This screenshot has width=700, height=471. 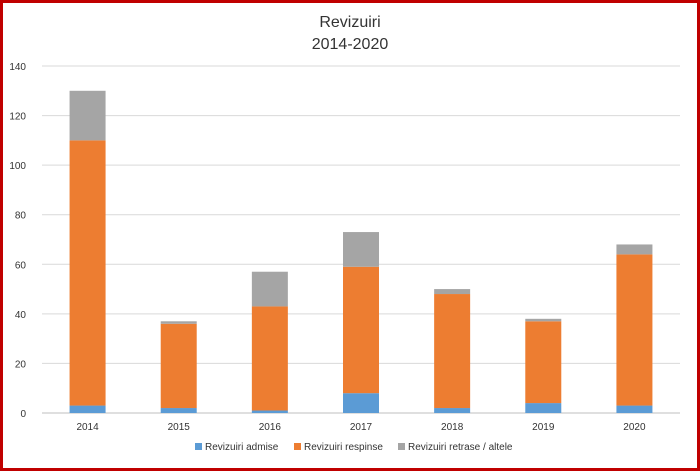 What do you see at coordinates (23, 414) in the screenshot?
I see `y-tick-label: 0` at bounding box center [23, 414].